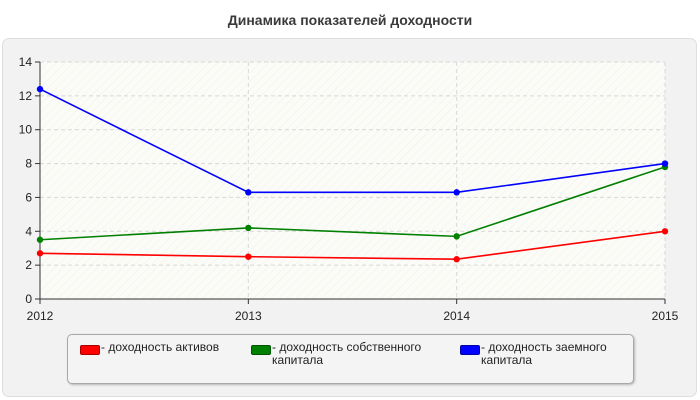  What do you see at coordinates (456, 316) in the screenshot?
I see `x-tick-label: 2014` at bounding box center [456, 316].